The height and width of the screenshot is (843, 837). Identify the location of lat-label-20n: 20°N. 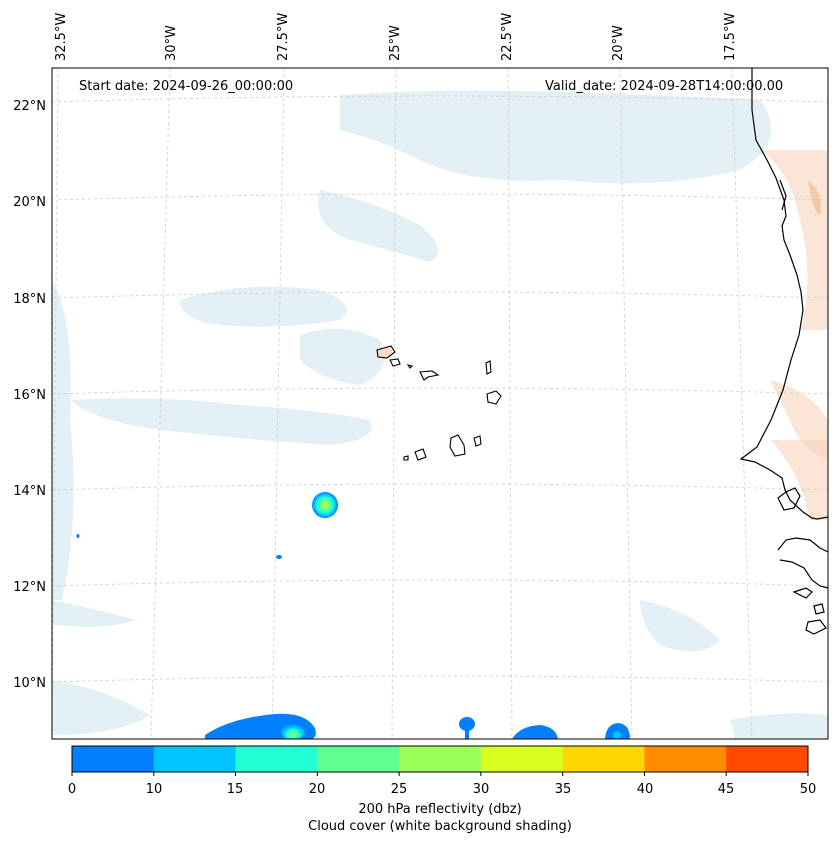
(29, 202).